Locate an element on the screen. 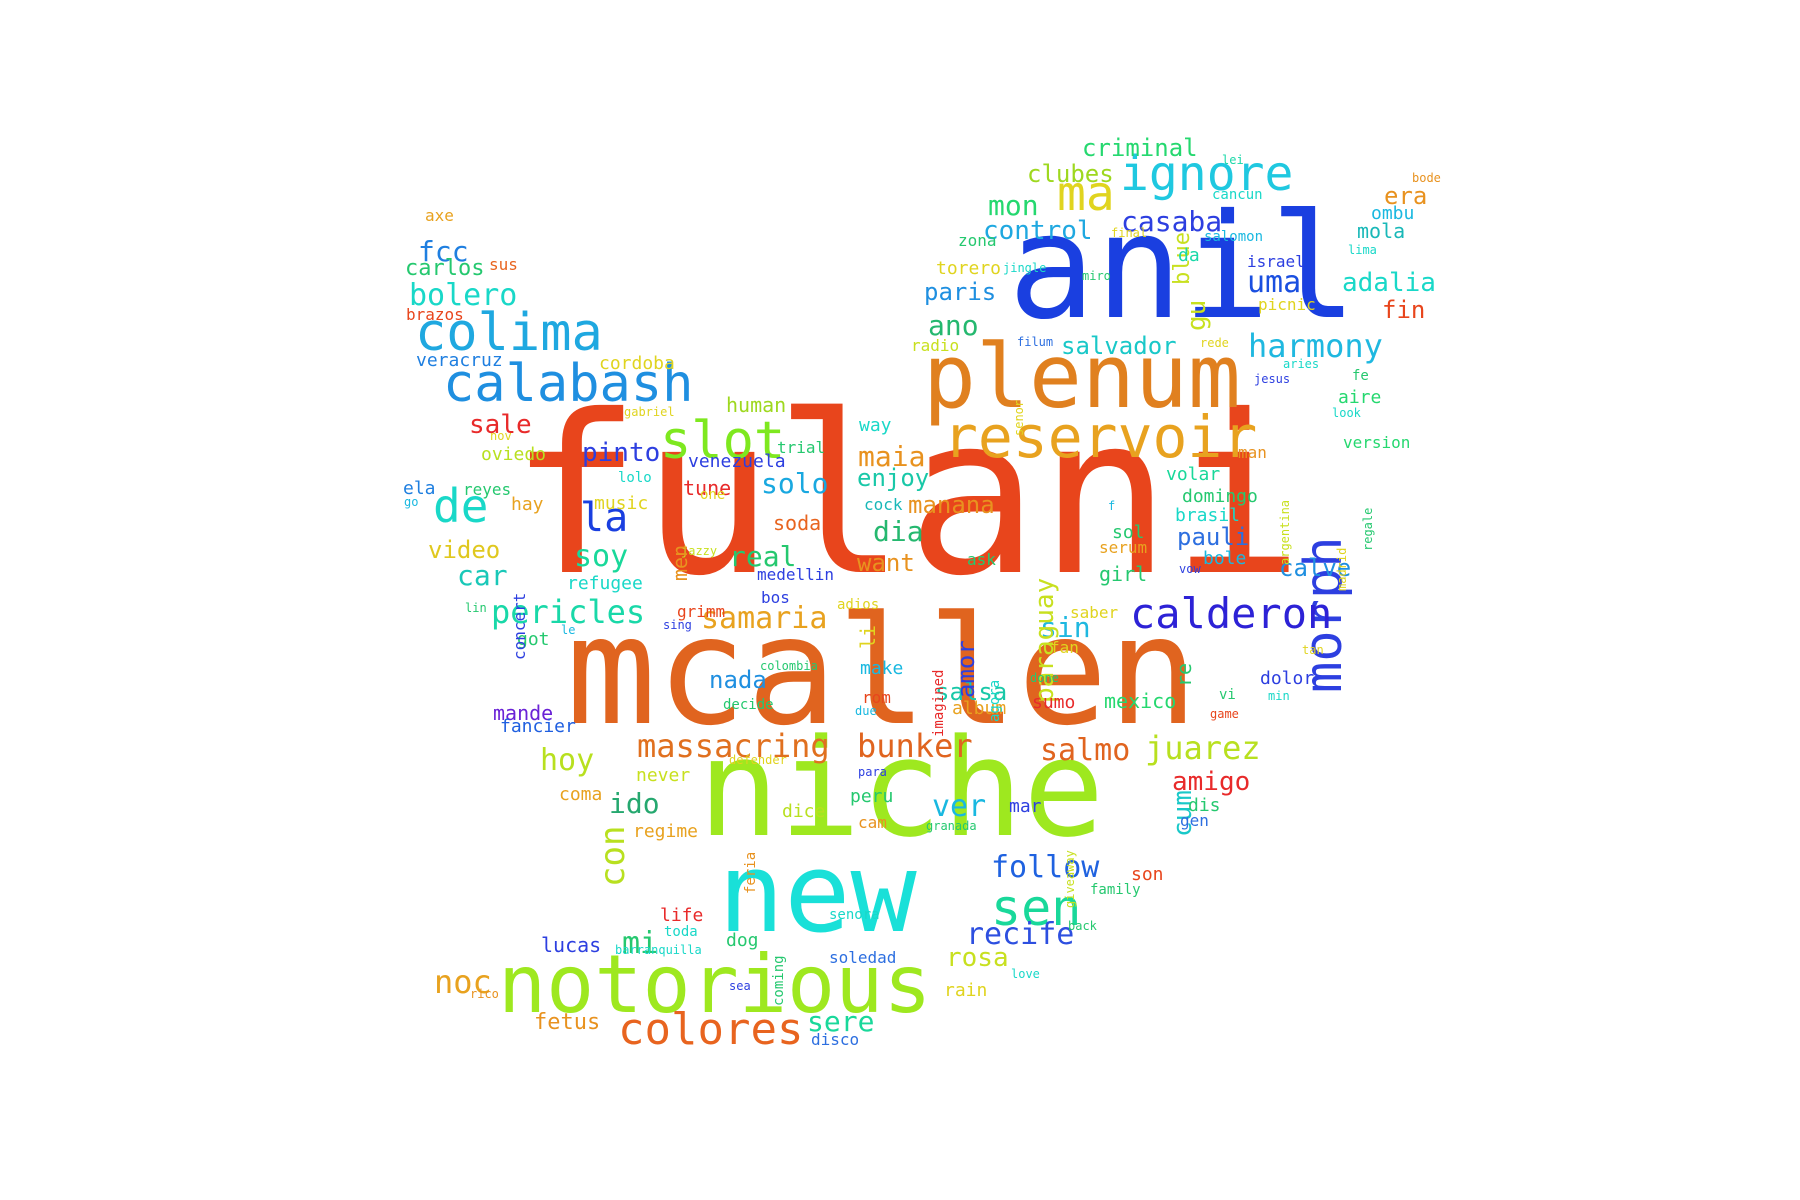 The image size is (1800, 1200). word-da: da is located at coordinates (1189, 255).